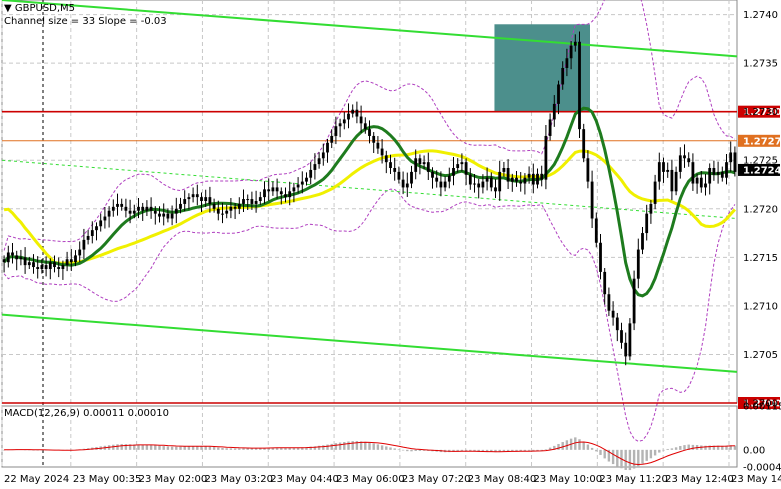 This screenshot has width=781, height=489. I want to click on channel-info: Channel size = 33 Slope = -0.03, so click(85, 21).